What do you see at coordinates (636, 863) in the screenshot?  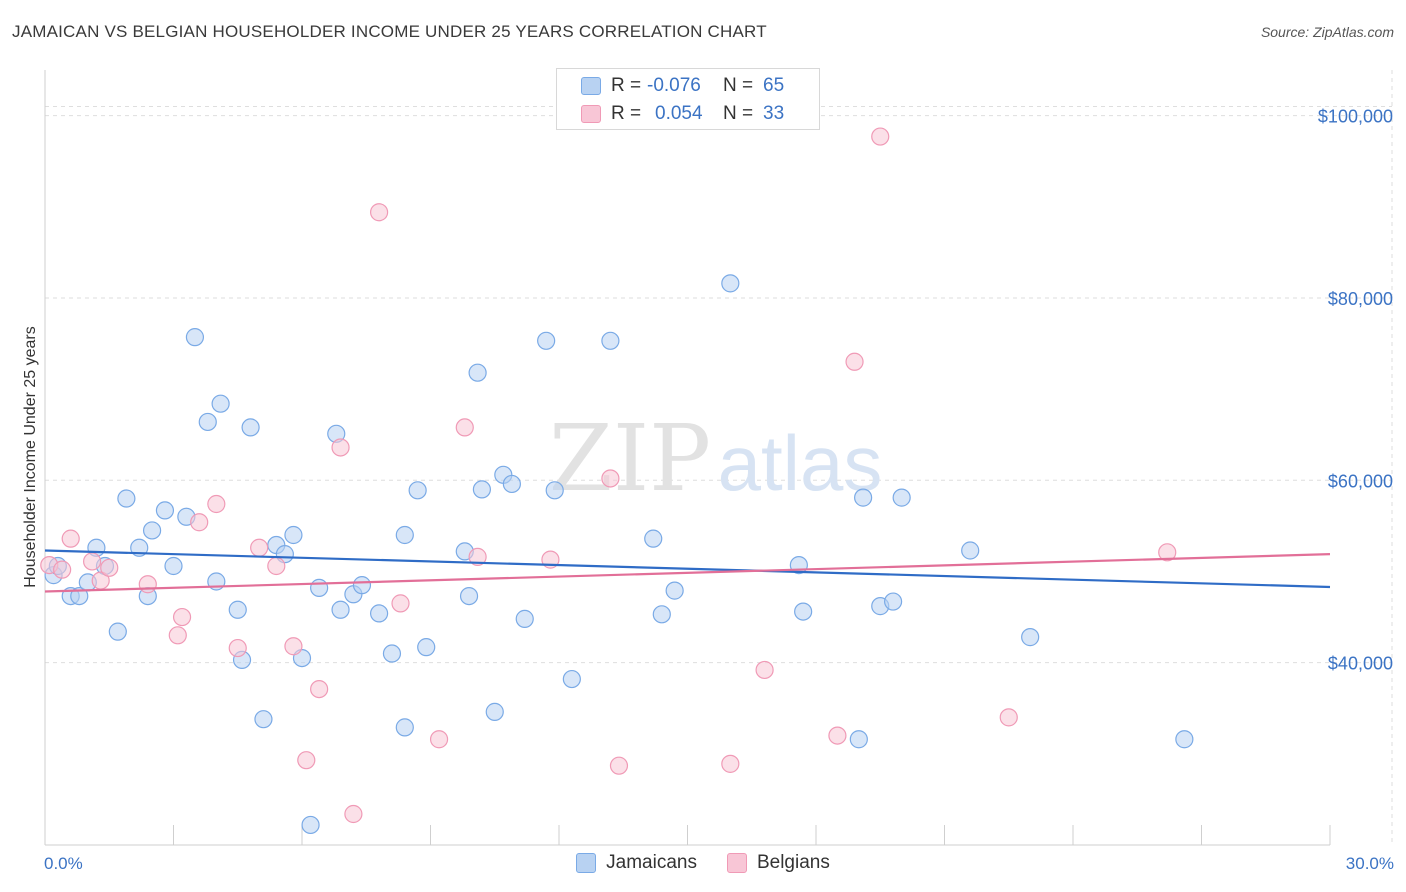 I see `legend-item-jamaicans: Jamaicans` at bounding box center [636, 863].